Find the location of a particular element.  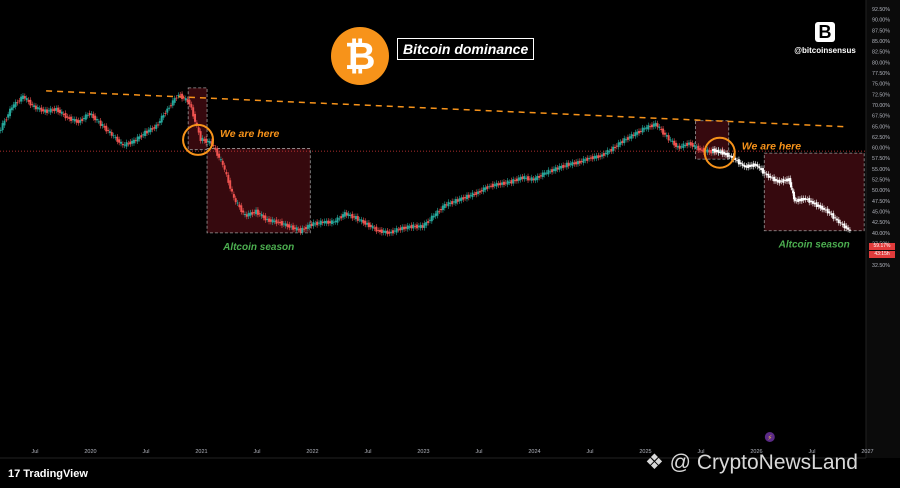

tradingview-logo-label: TradingView is located at coordinates (55, 474).